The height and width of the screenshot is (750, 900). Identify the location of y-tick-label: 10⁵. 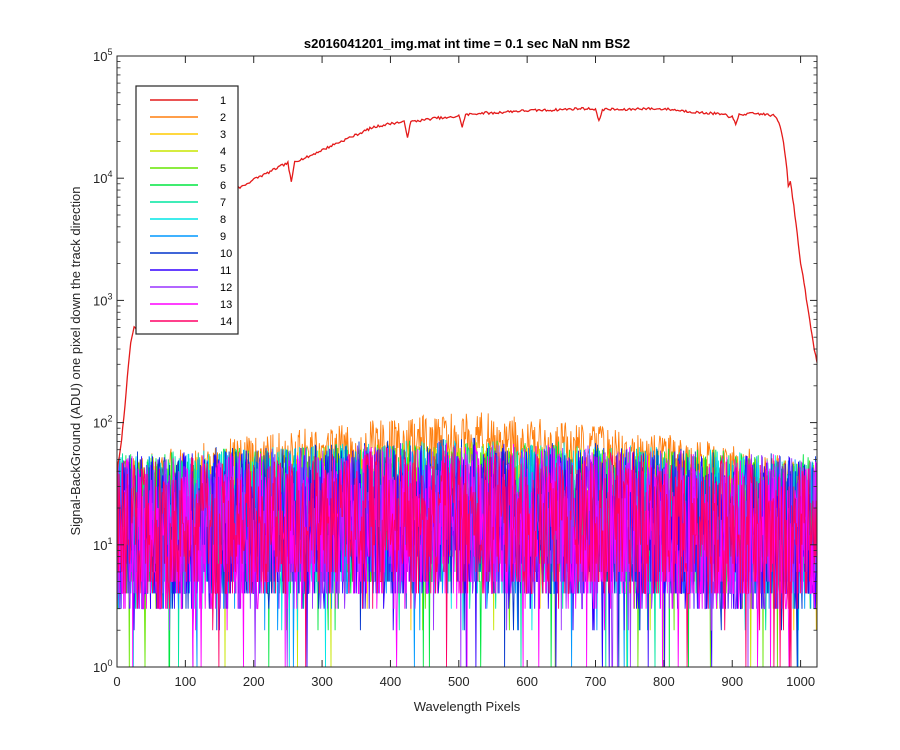
(102, 55).